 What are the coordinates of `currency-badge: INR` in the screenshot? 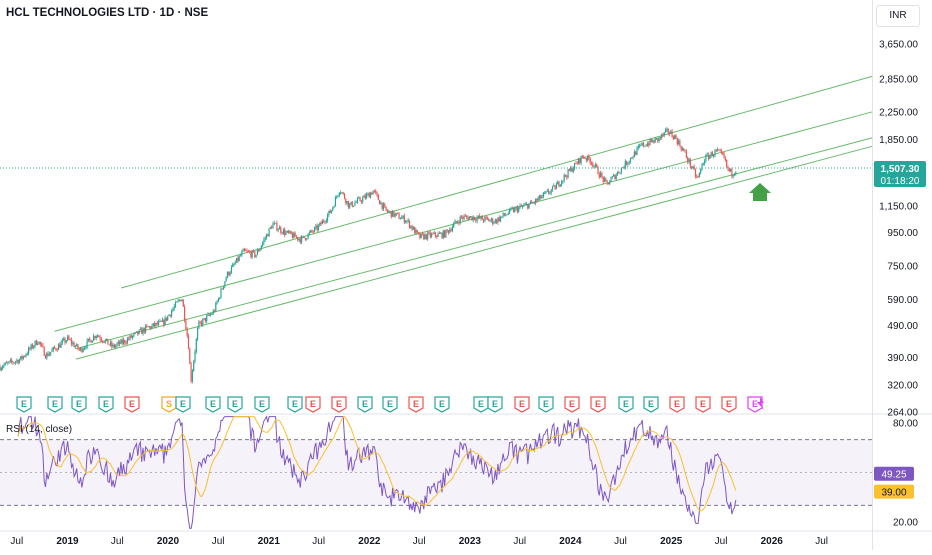 It's located at (898, 16).